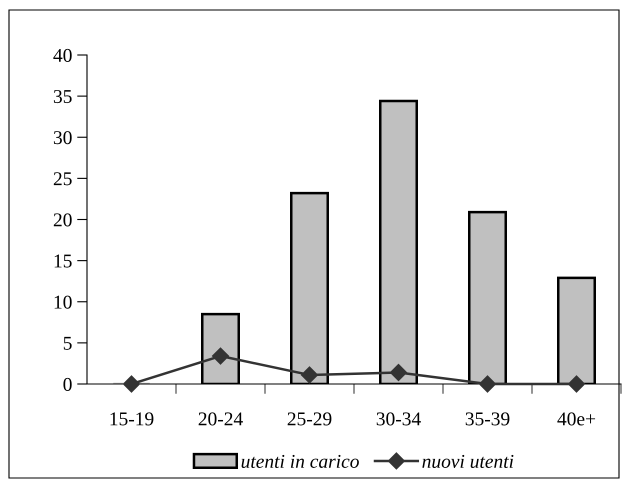 The height and width of the screenshot is (483, 622). What do you see at coordinates (488, 419) in the screenshot?
I see `x-tick-label: 35-39` at bounding box center [488, 419].